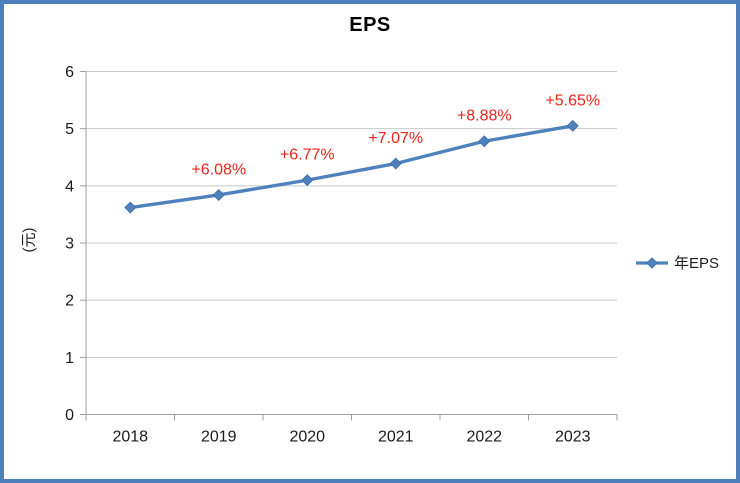 This screenshot has height=483, width=740. I want to click on x-tick-label-2023: 2023, so click(573, 437).